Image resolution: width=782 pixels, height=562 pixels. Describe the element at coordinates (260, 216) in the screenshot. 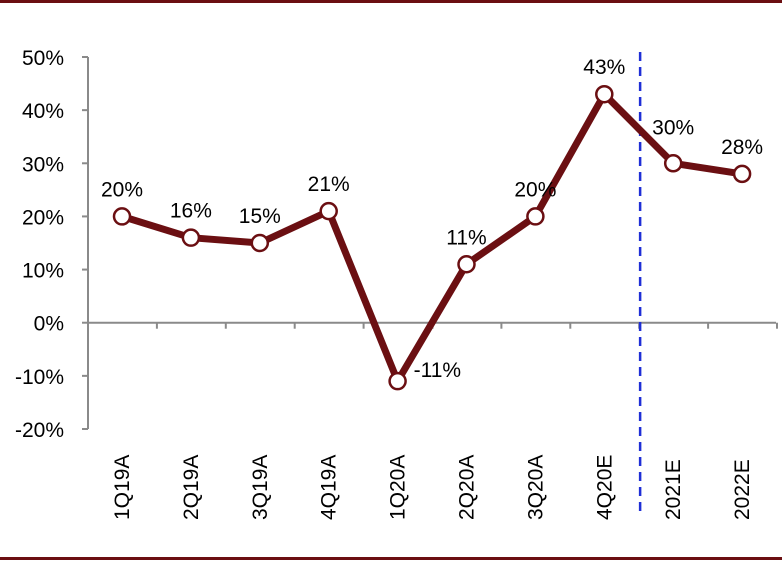

I see `data-label: 15%` at that location.